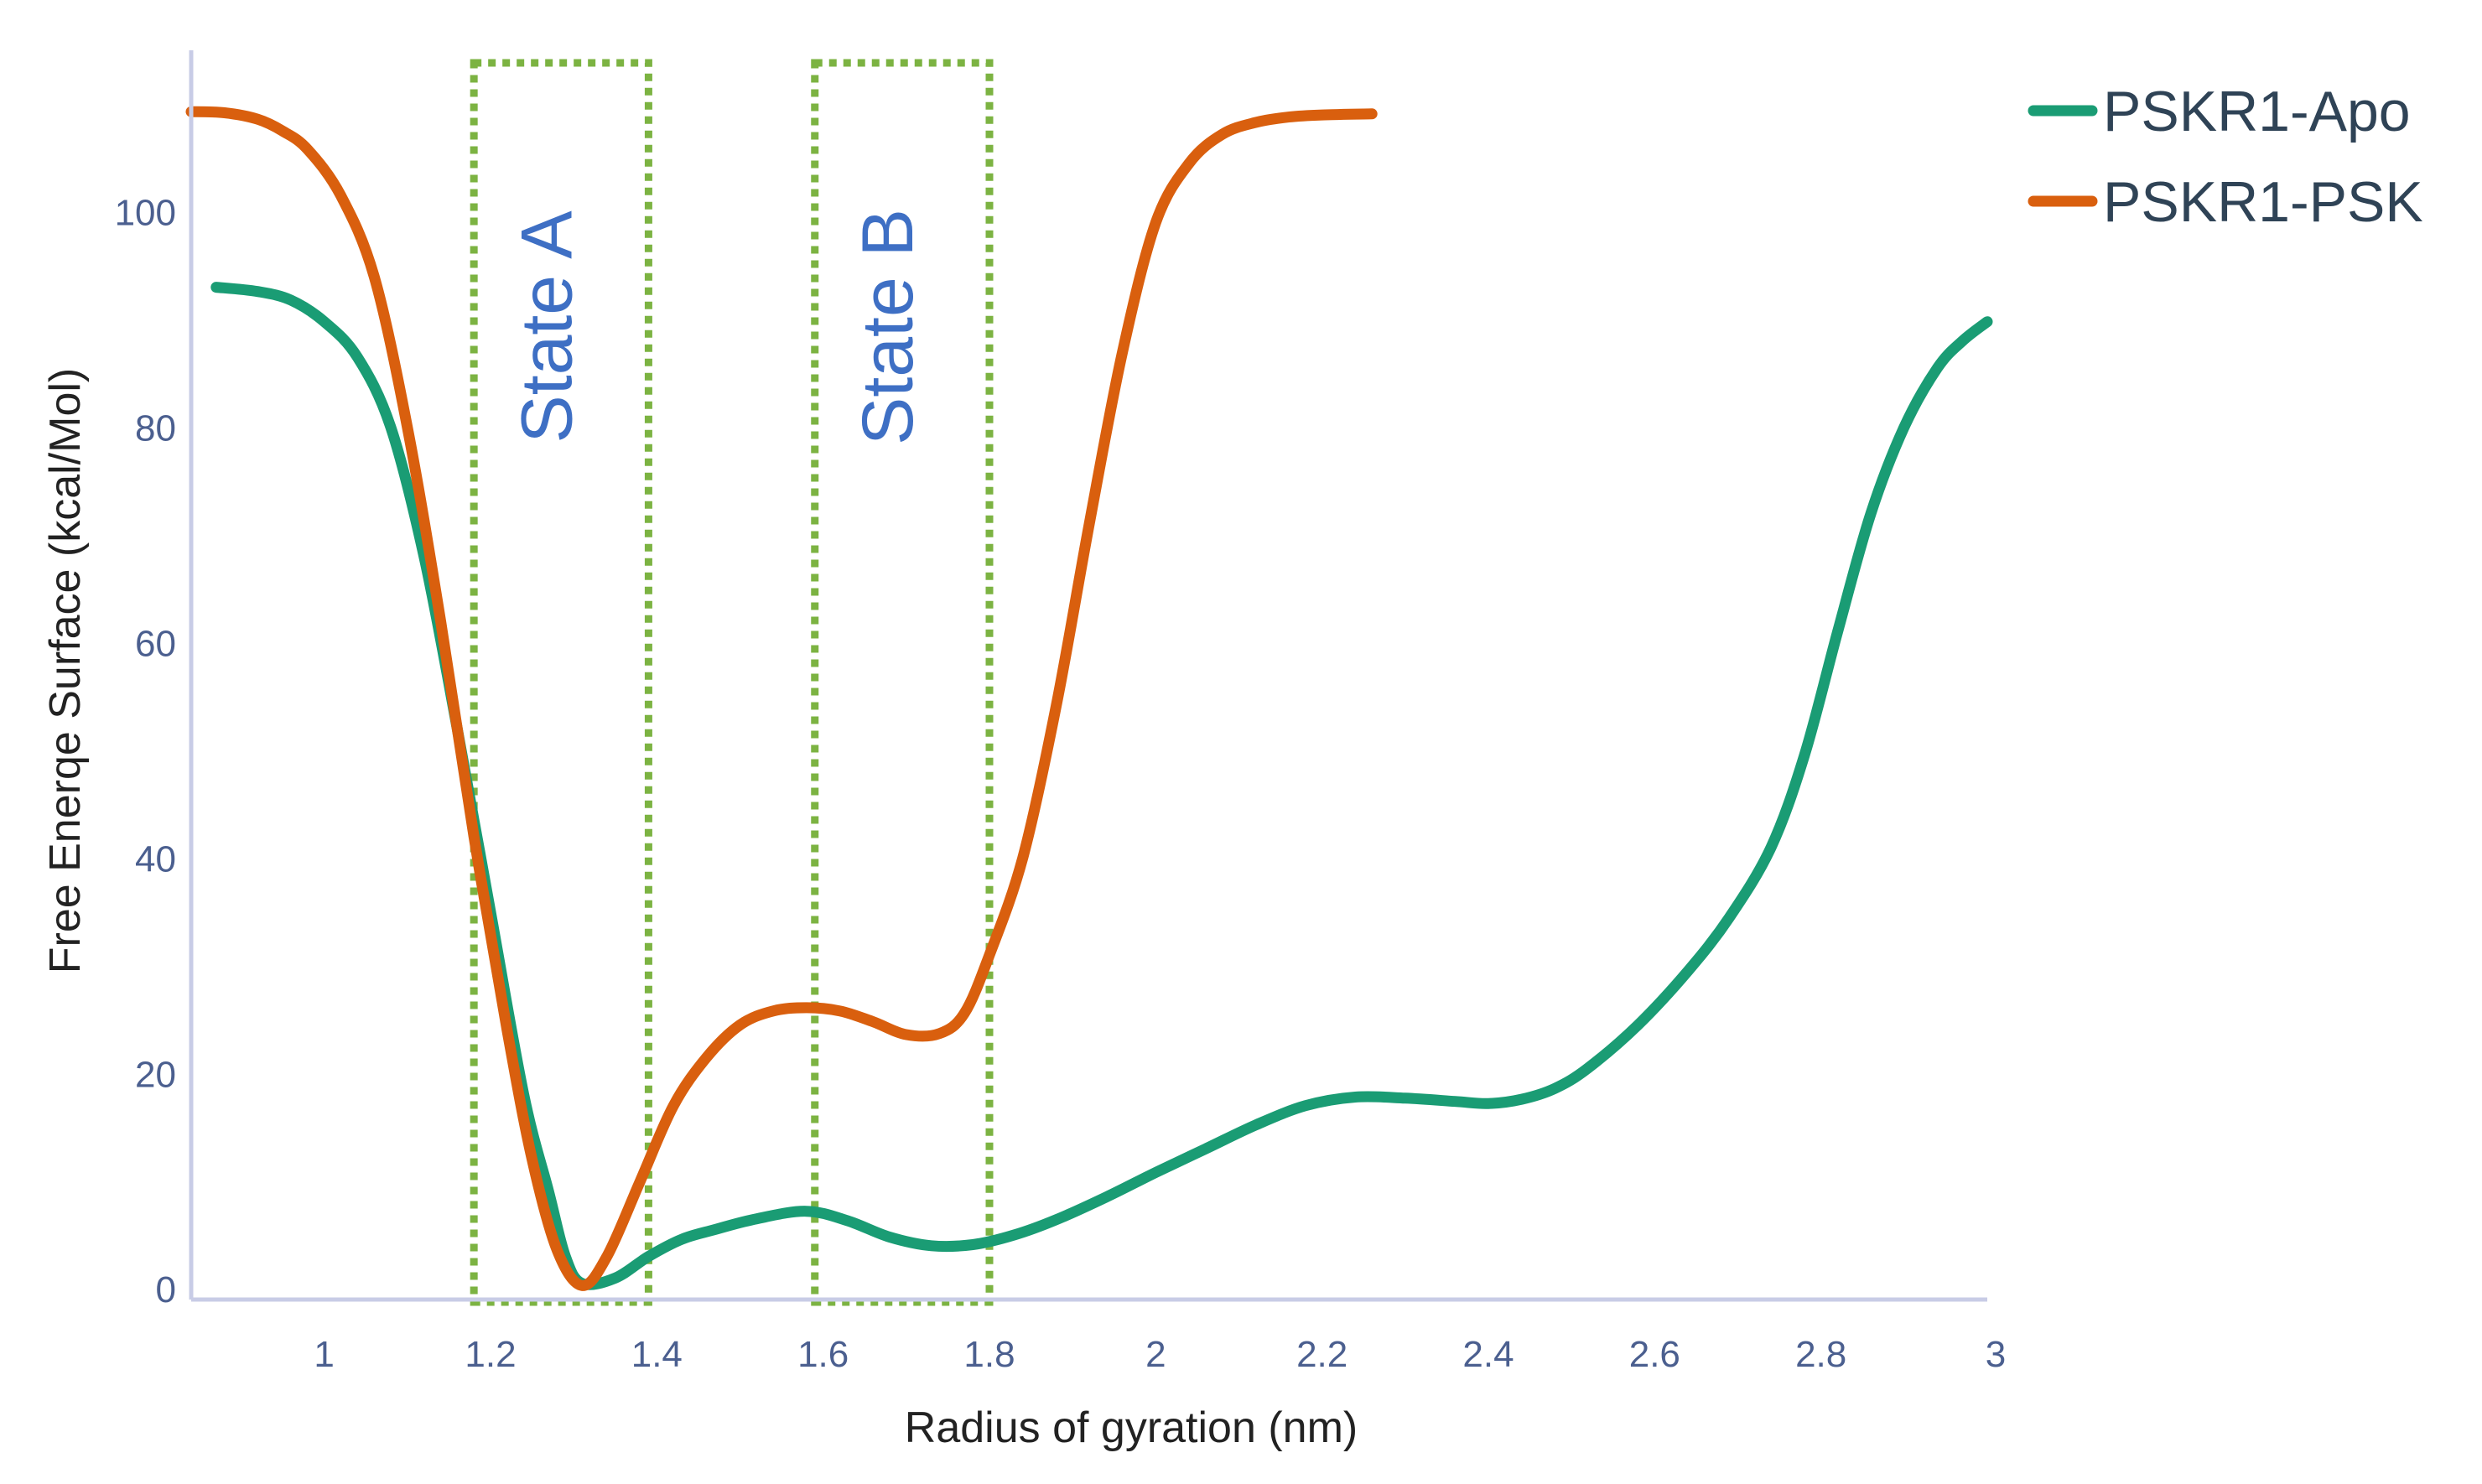  I want to click on legend-label-apo: PSKR1-Apo, so click(2257, 111).